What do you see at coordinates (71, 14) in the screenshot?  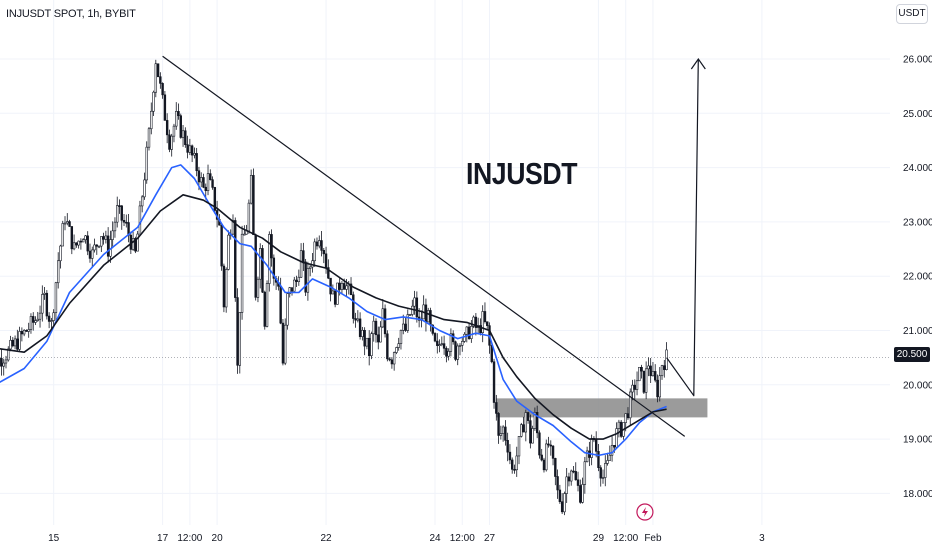 I see `symbol-title: INJUSDT SPOT, 1h, BYBIT` at bounding box center [71, 14].